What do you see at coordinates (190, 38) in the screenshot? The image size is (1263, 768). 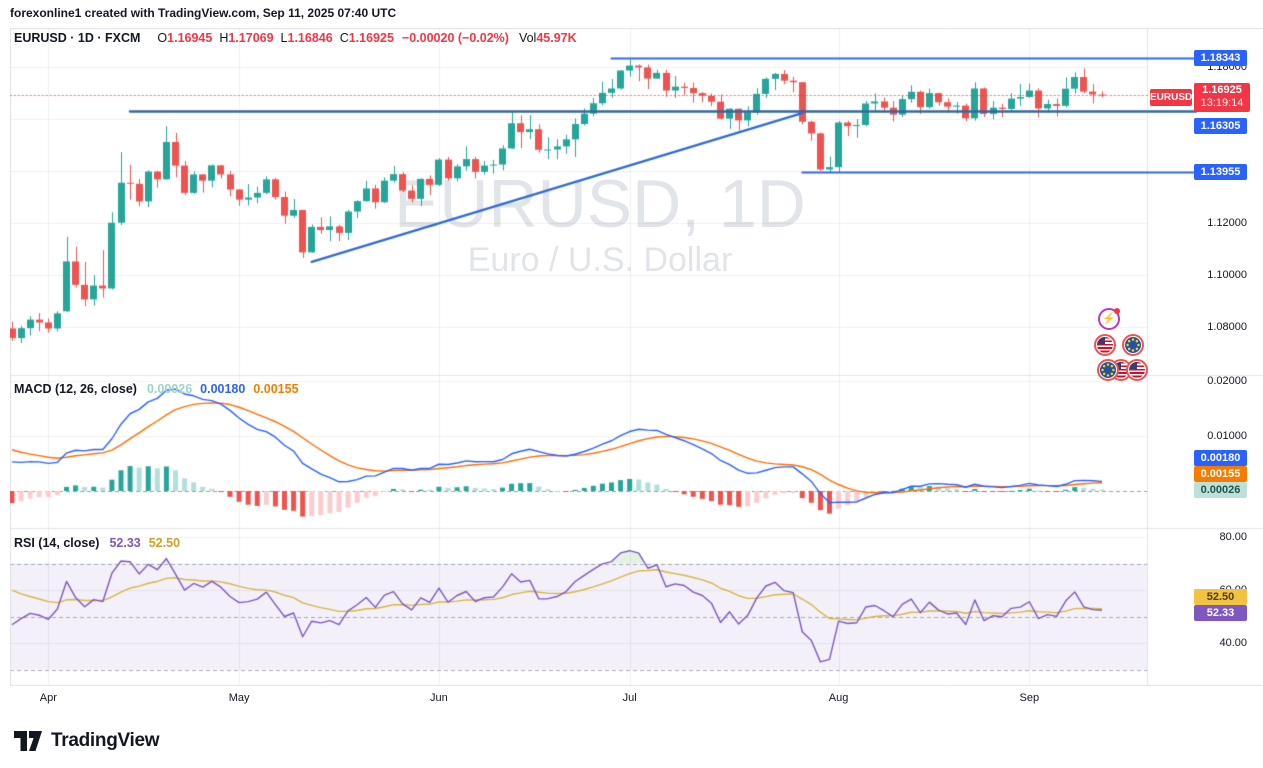 I see `open-value: 1.16945` at bounding box center [190, 38].